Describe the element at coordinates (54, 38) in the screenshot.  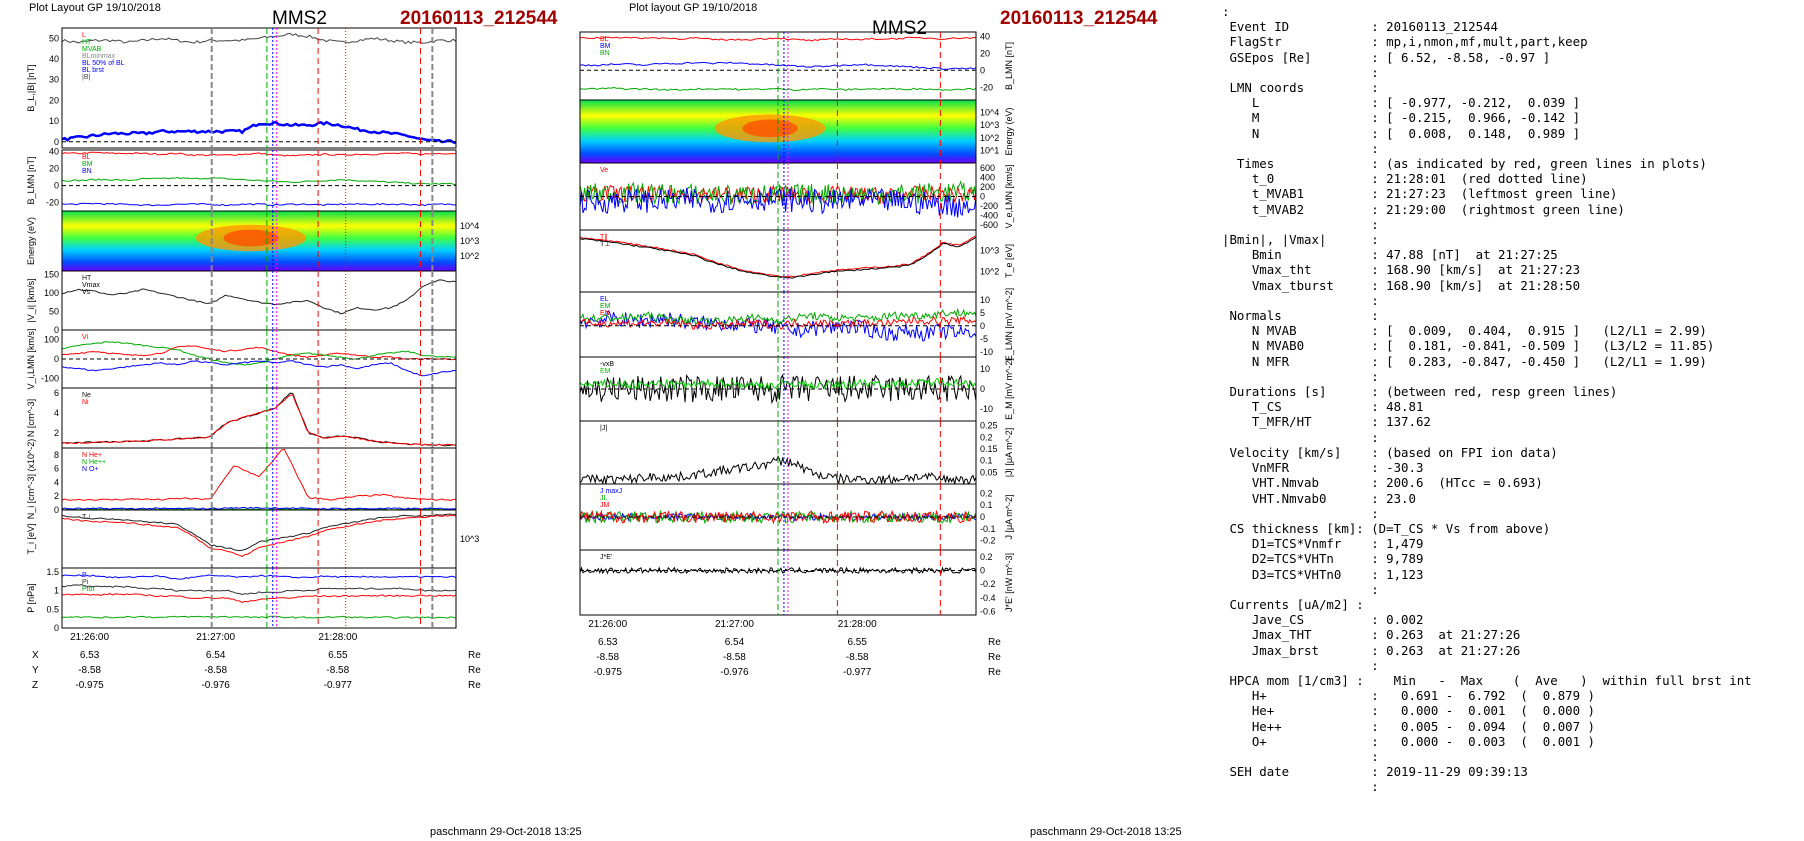
I see `y-tick-label: 50` at that location.